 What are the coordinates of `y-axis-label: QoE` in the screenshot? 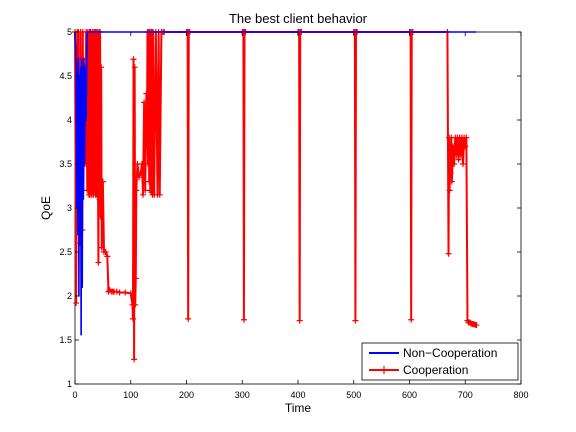 It's located at (46, 208).